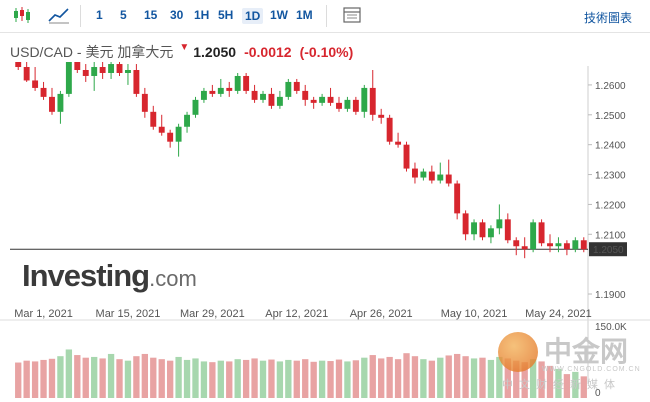  What do you see at coordinates (610, 235) in the screenshot?
I see `price-tick-label: 1.2100` at bounding box center [610, 235].